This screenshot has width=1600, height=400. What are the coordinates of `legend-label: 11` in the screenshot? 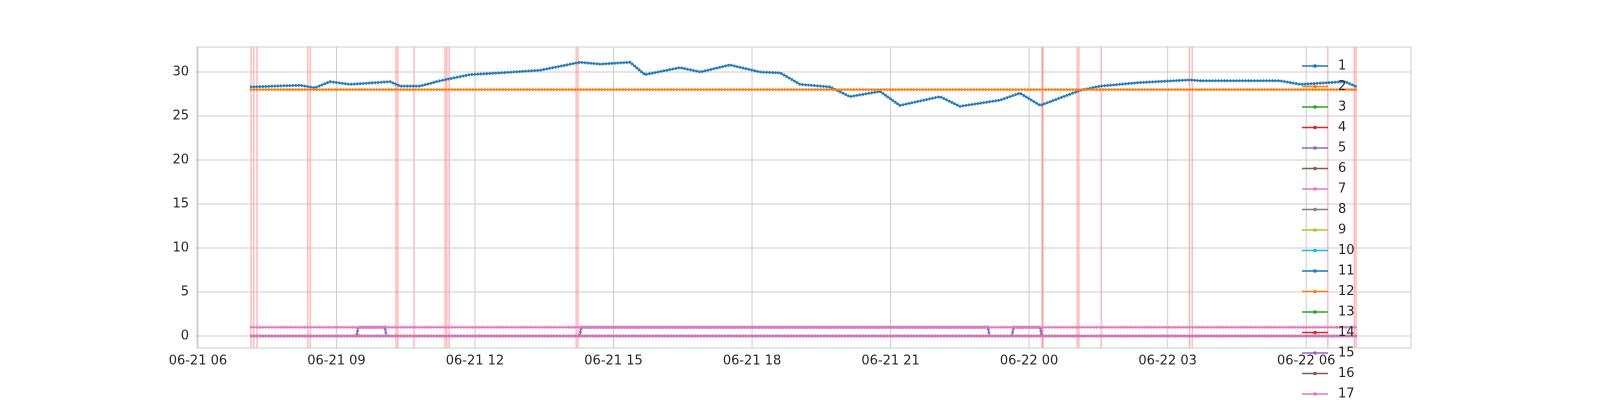 It's located at (1346, 271).